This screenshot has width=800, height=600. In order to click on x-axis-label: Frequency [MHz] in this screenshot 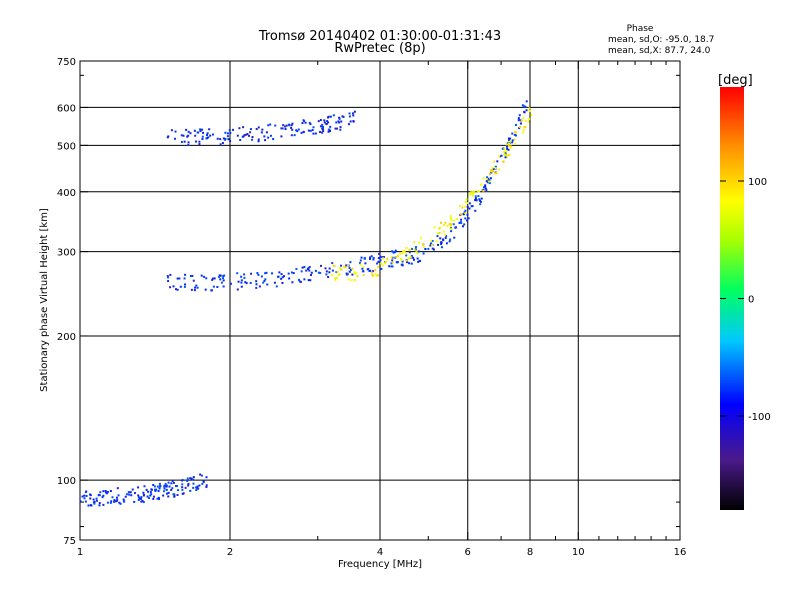, I will do `click(380, 564)`.